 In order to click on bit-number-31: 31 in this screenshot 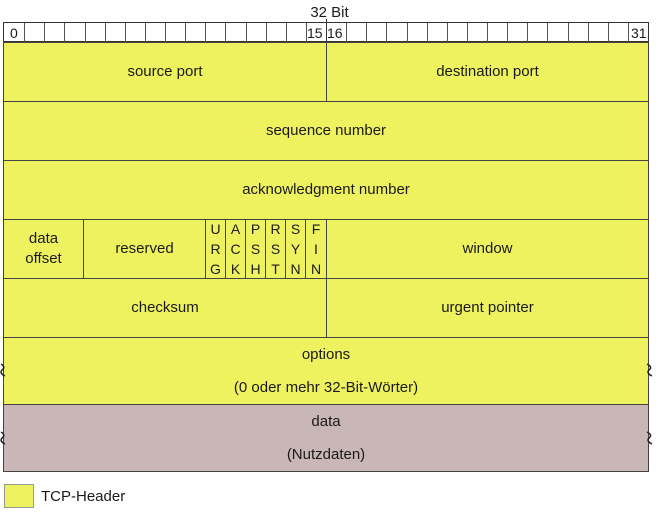, I will do `click(639, 33)`.